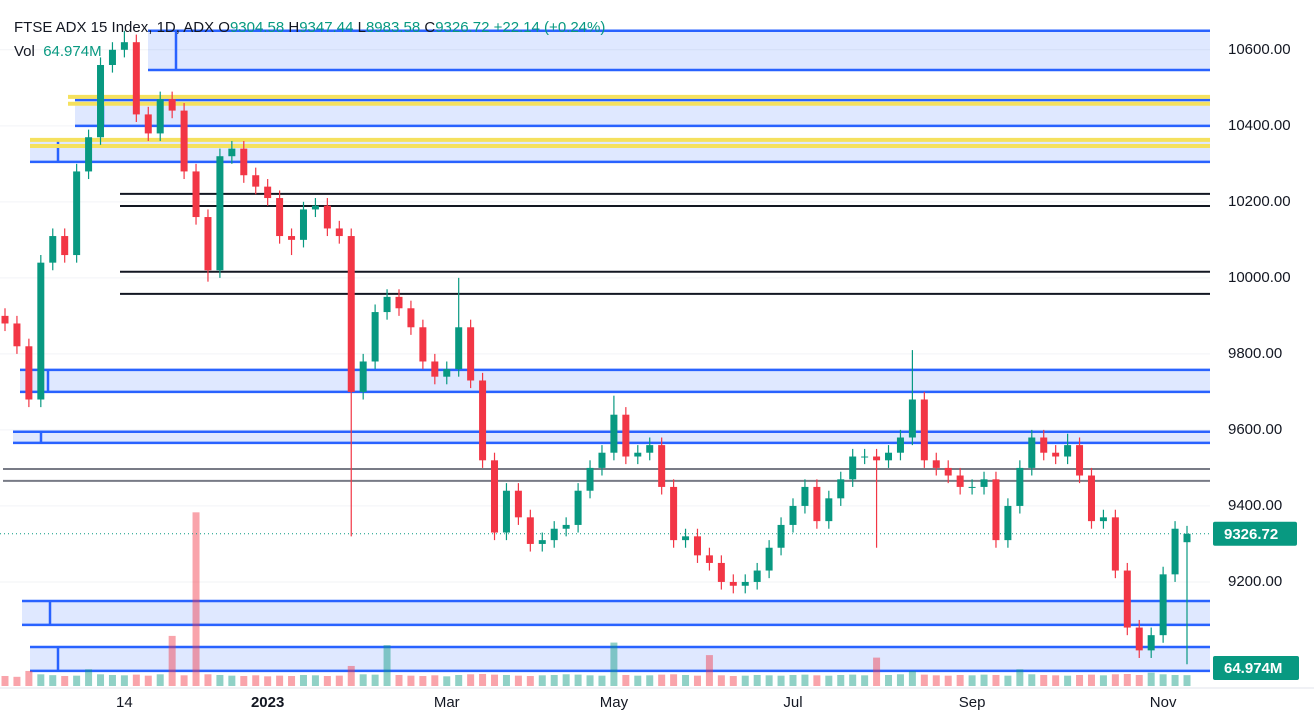  What do you see at coordinates (1255, 505) in the screenshot?
I see `y-tick-label: 9400.00` at bounding box center [1255, 505].